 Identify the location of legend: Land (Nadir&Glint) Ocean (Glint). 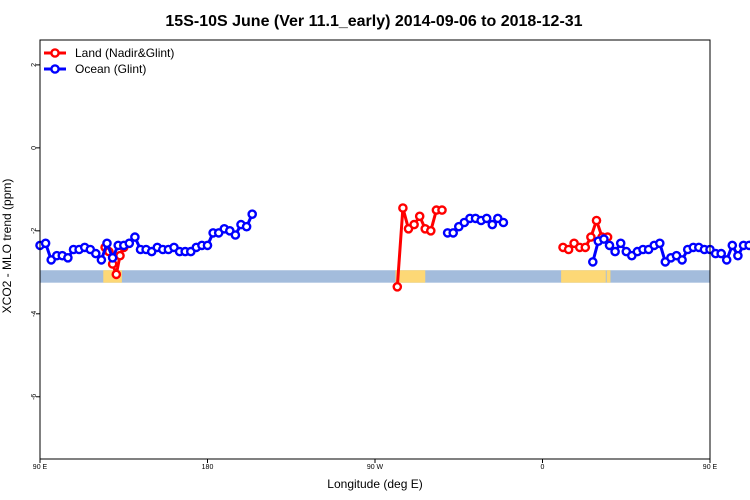
(109, 61).